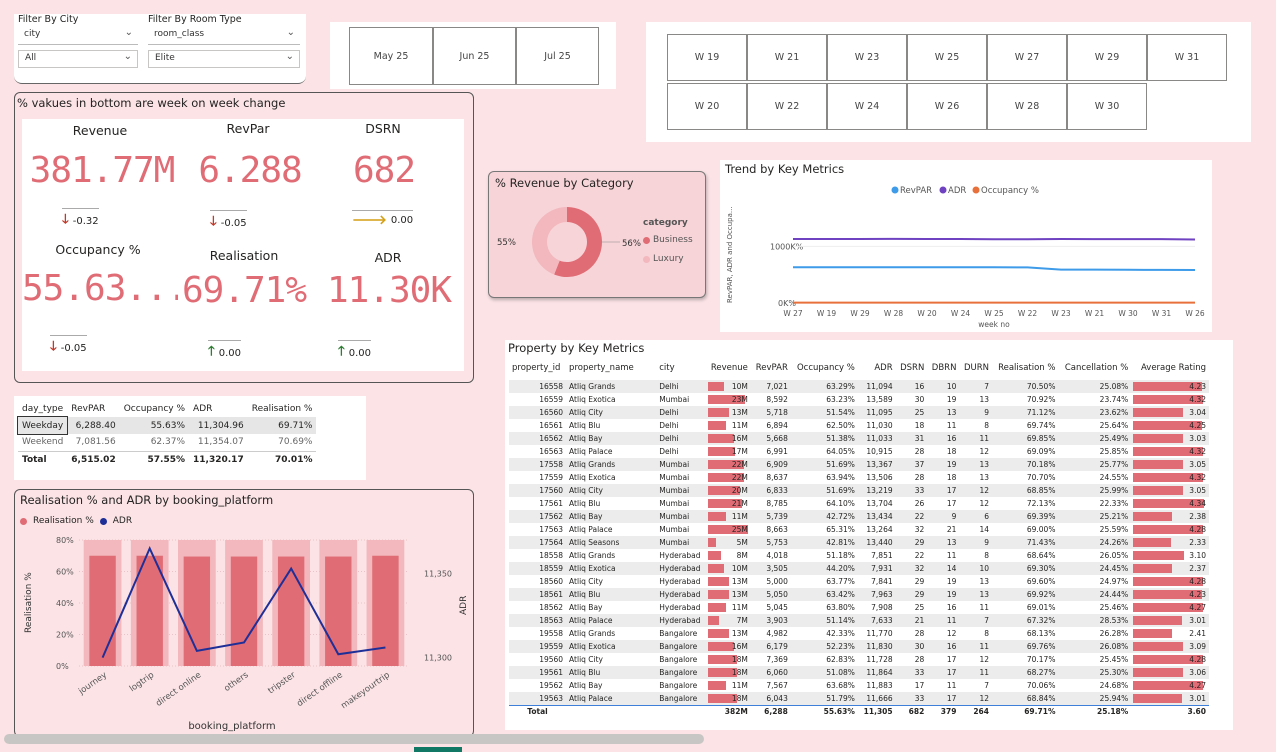  I want to click on table-cell: 5,045, so click(777, 607).